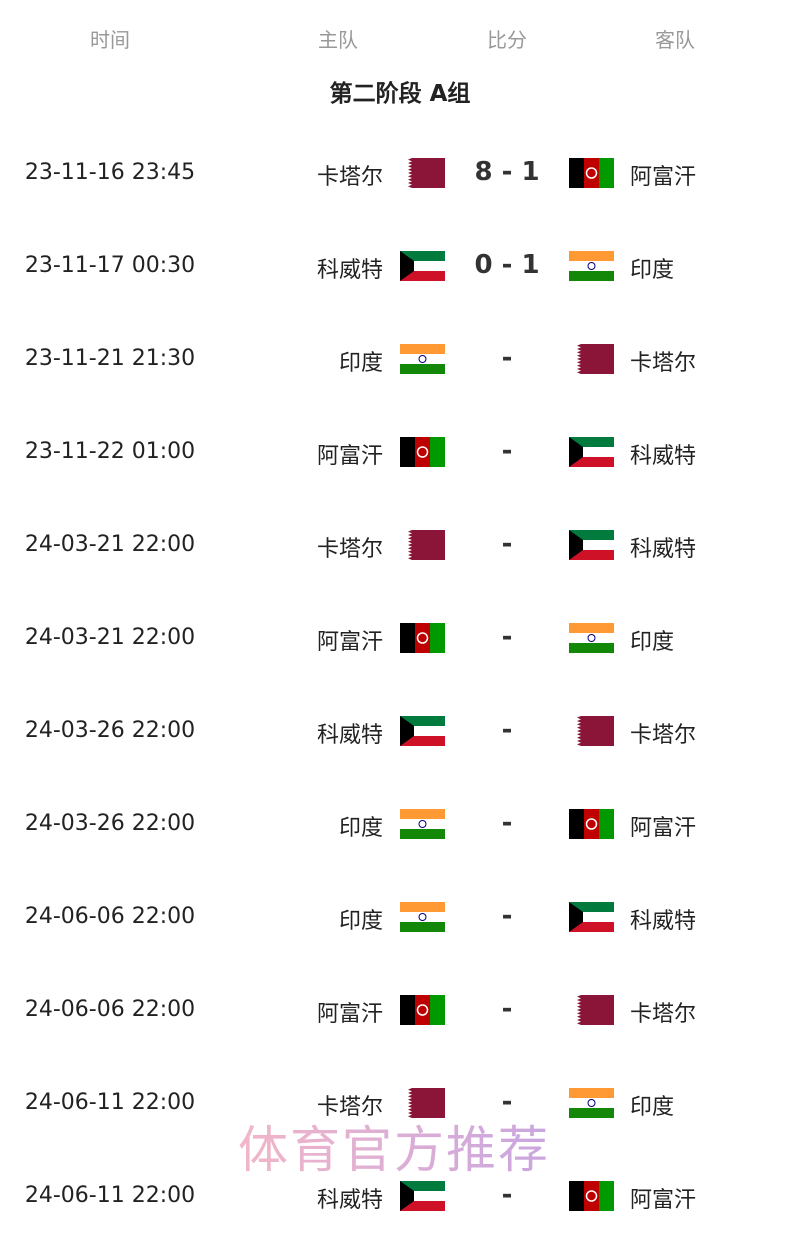 Image resolution: width=800 pixels, height=1233 pixels. I want to click on match-row: 24-03-21 22:00 卡塔尔 - 科威特, so click(400, 545).